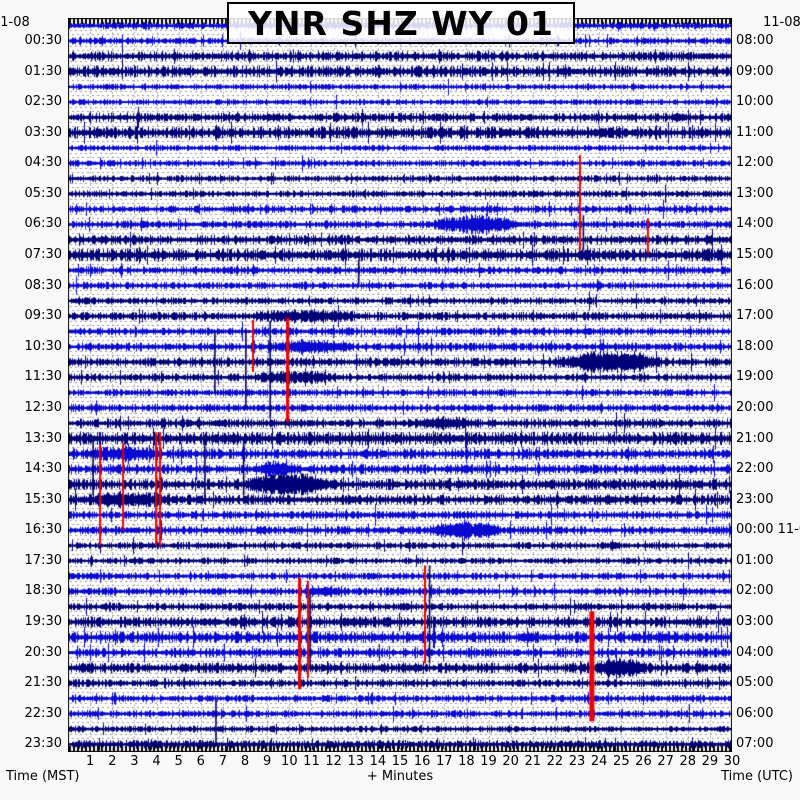  Describe the element at coordinates (43, 193) in the screenshot. I see `mst-time-label: 05:30` at that location.